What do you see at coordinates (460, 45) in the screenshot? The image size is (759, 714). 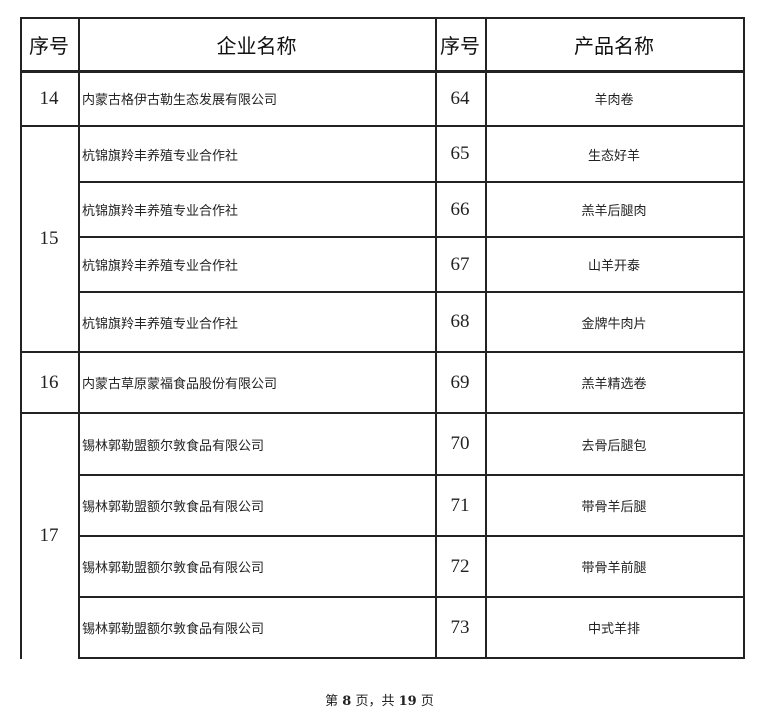 I see `header-seq2: 序号` at bounding box center [460, 45].